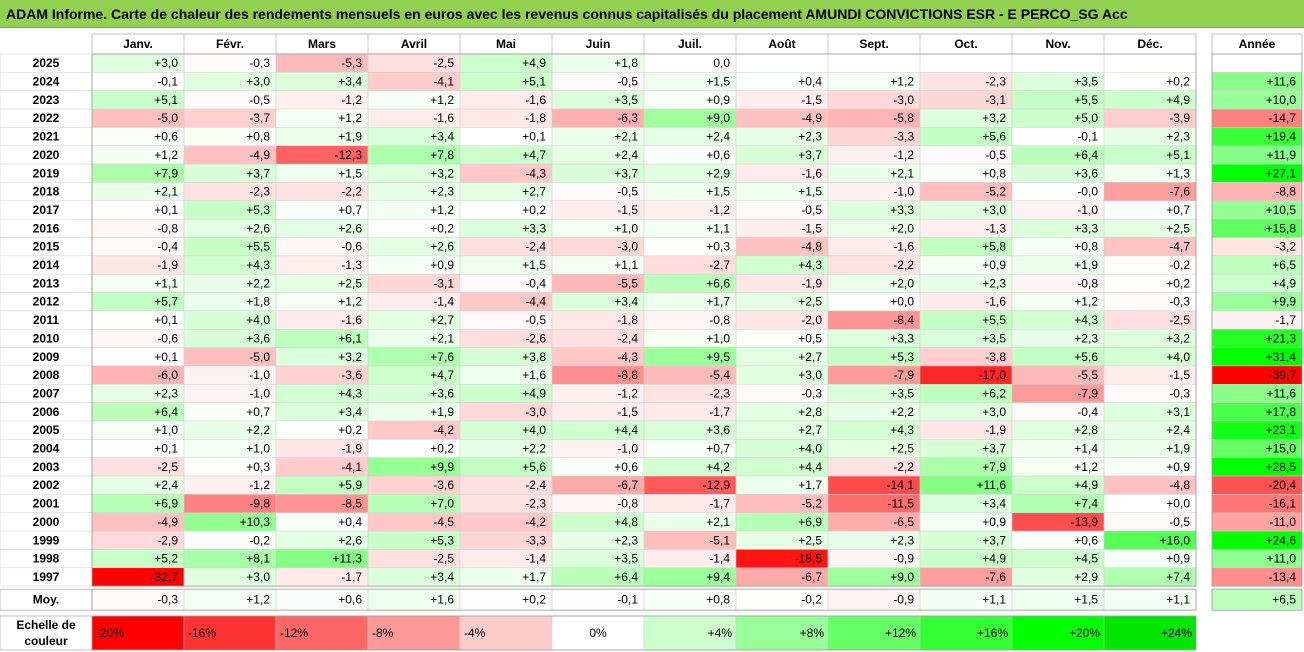 This screenshot has width=1304, height=652. I want to click on heatmap-value: +1,0, so click(718, 338).